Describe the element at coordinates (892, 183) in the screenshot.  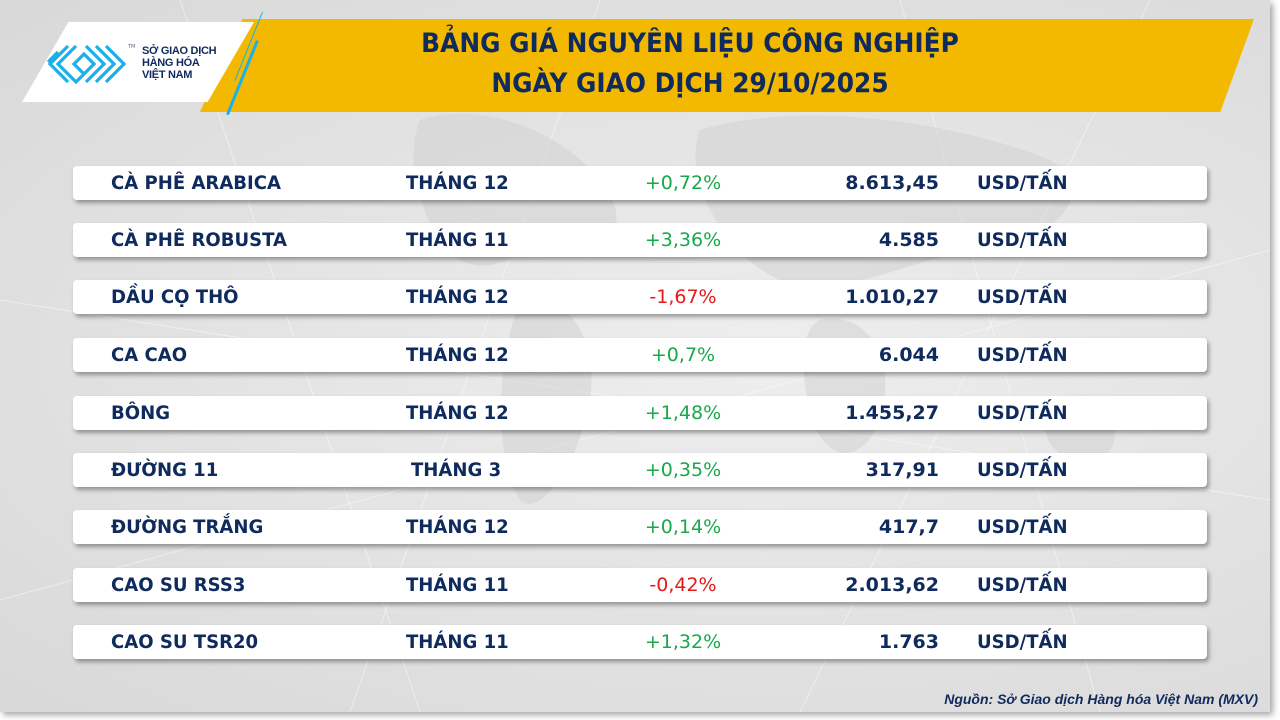
I see `price-value: 8.613,45` at that location.